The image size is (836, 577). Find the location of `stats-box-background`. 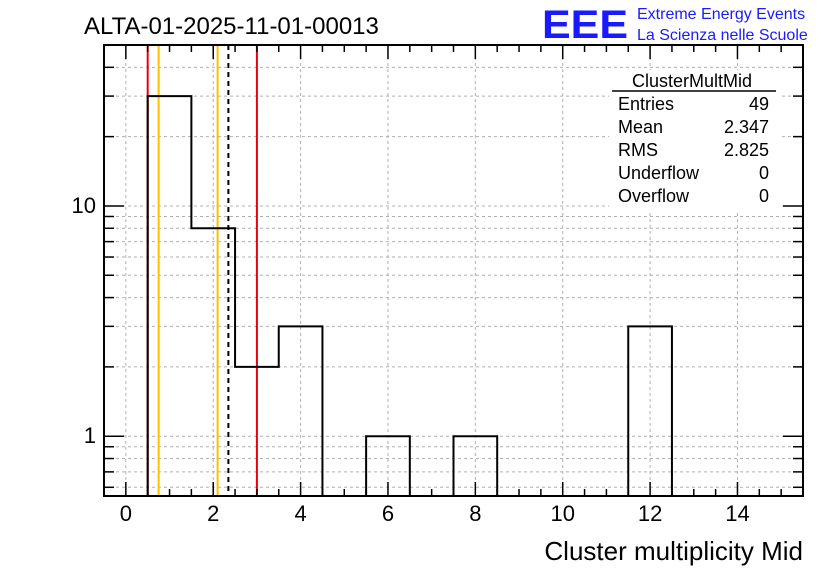

stats-box-background is located at coordinates (694, 140).